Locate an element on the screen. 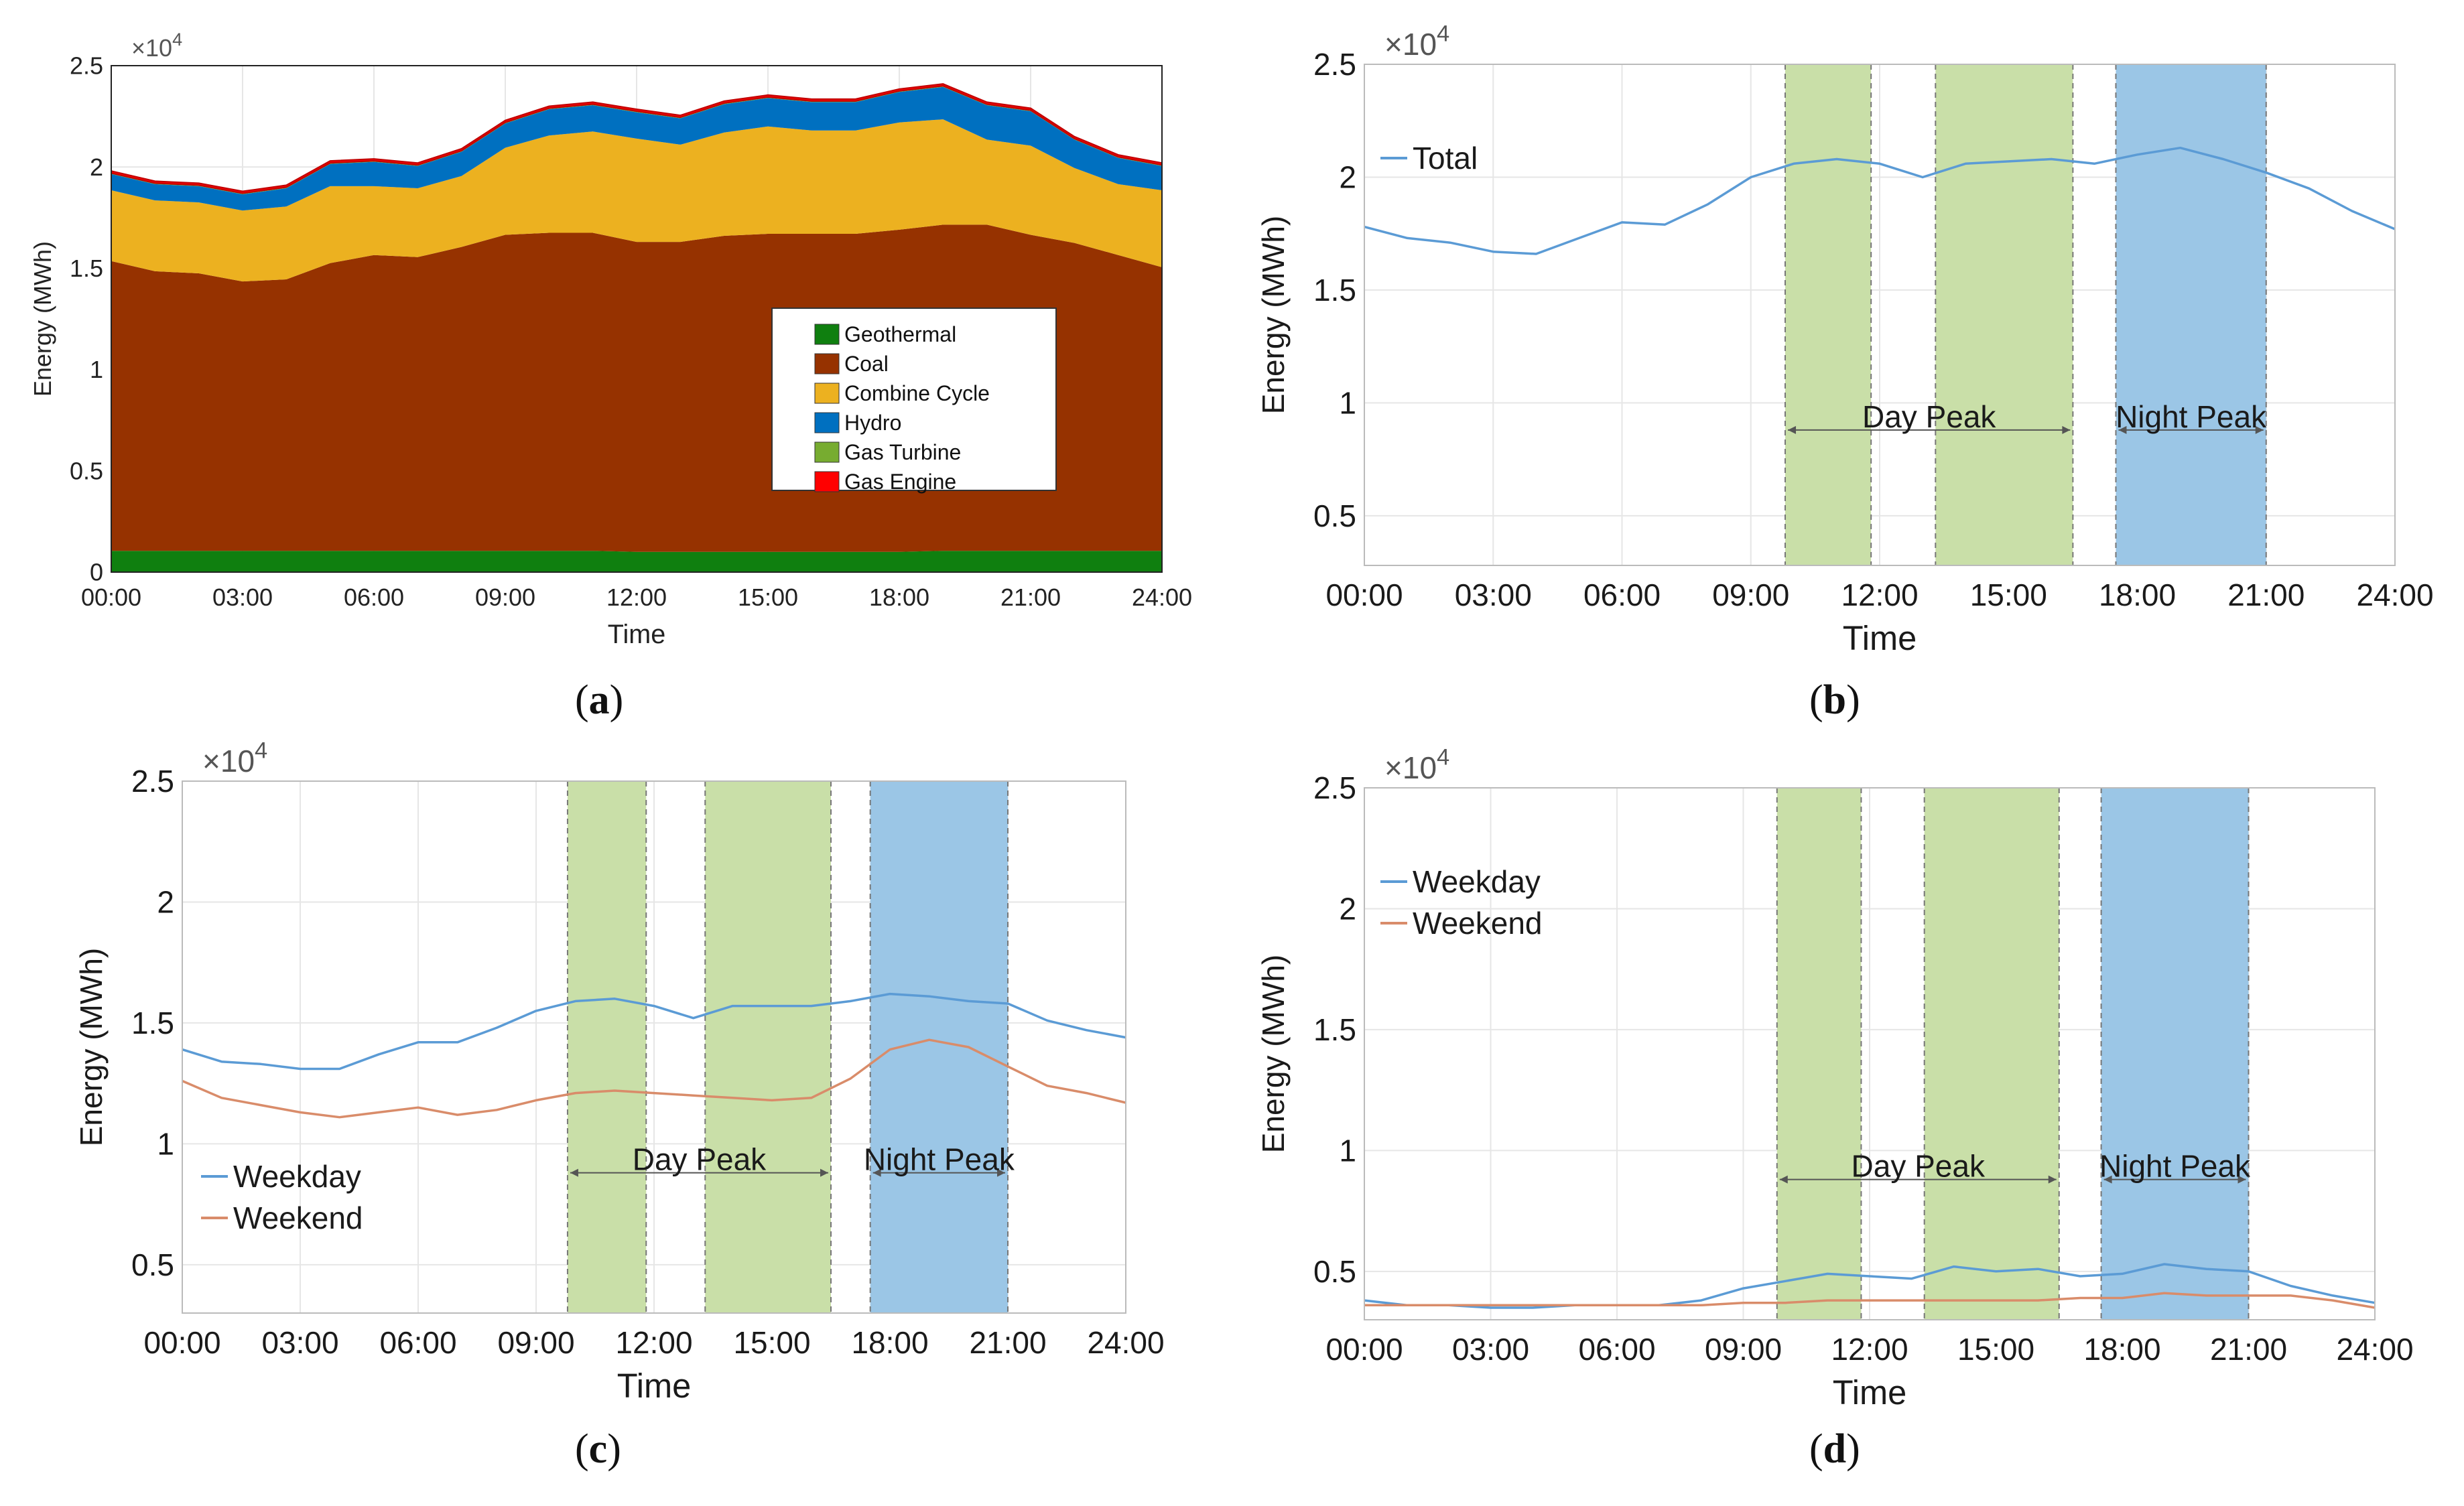 This screenshot has width=2464, height=1506. x-tick-label: 21:00 is located at coordinates (1030, 597).